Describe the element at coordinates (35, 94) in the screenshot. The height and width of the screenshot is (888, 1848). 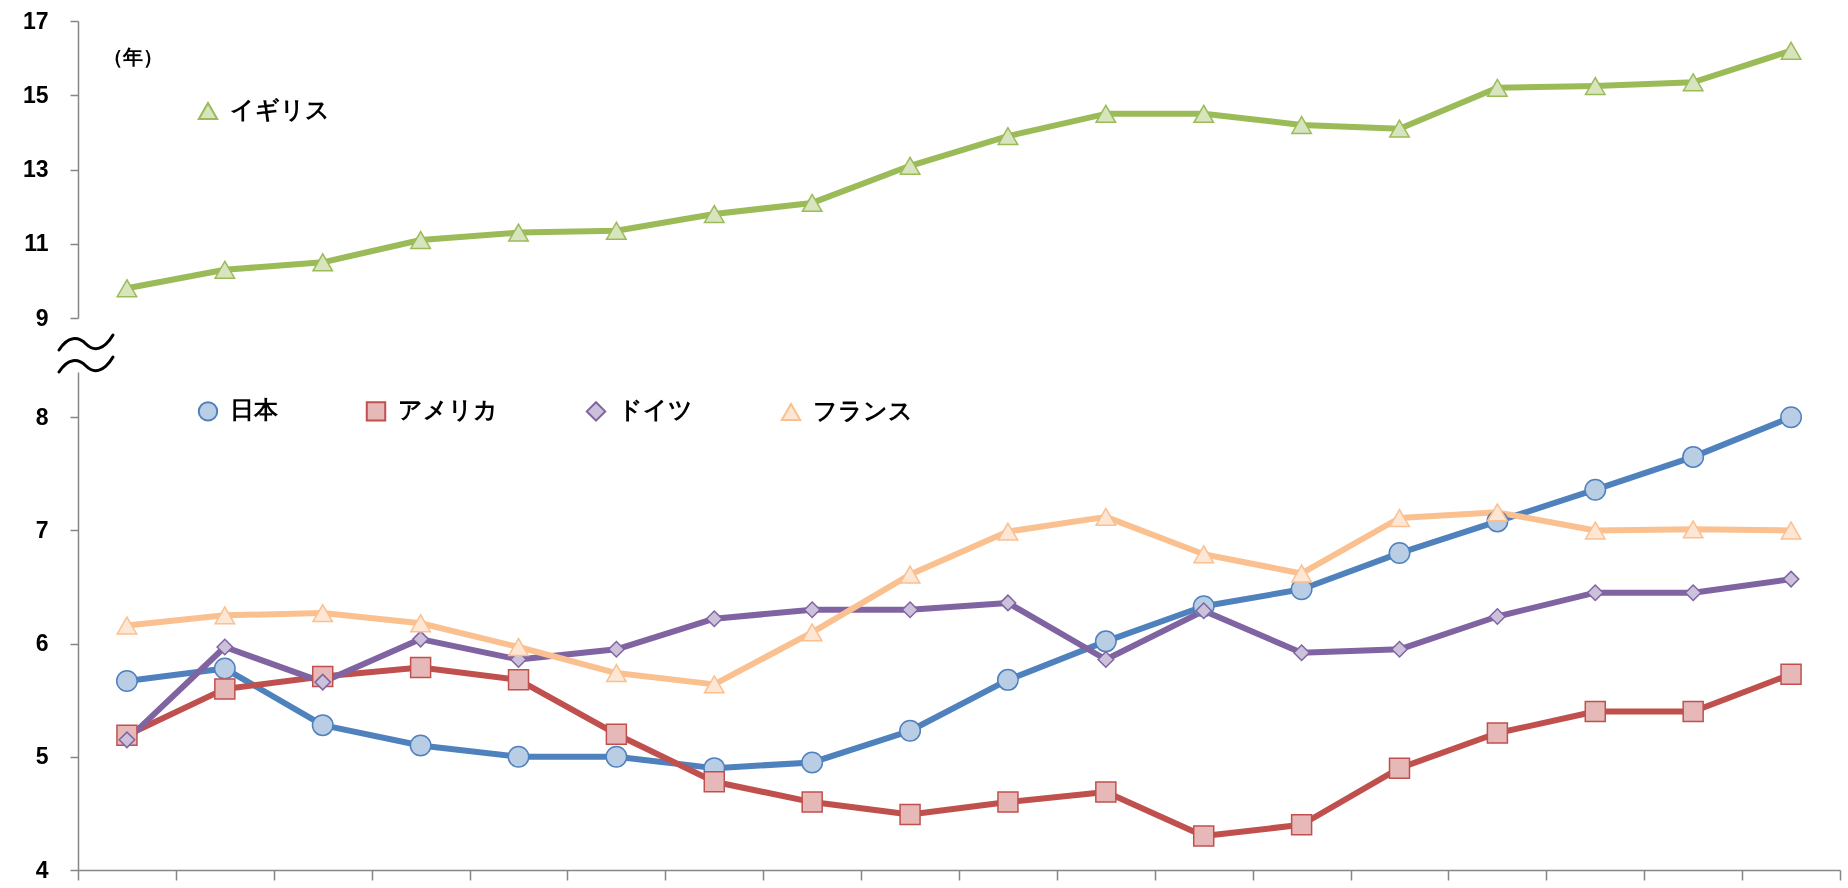
I see `y-tick-label: 15` at that location.